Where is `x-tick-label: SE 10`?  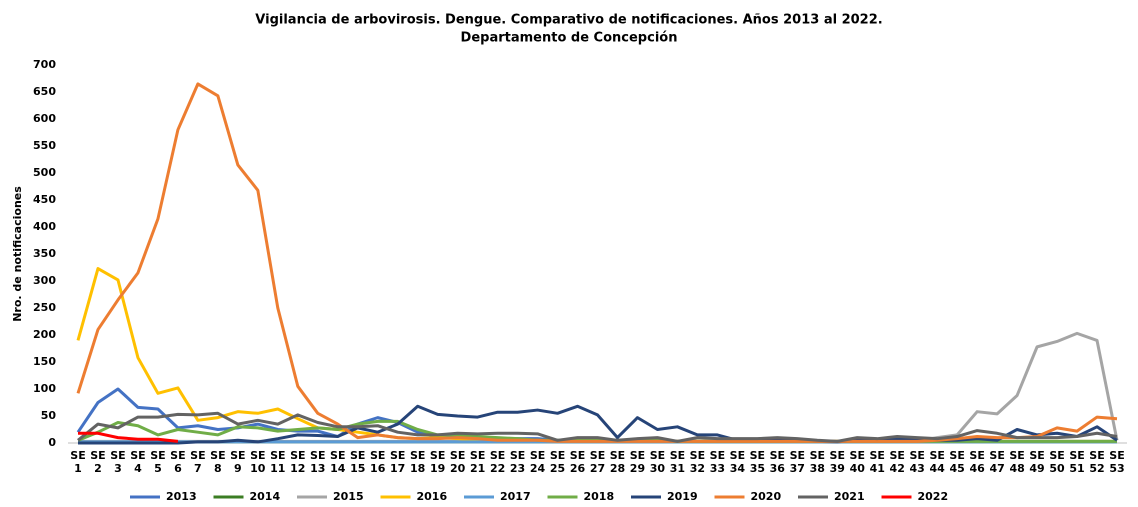
x-tick-label: SE 10 is located at coordinates (258, 462).